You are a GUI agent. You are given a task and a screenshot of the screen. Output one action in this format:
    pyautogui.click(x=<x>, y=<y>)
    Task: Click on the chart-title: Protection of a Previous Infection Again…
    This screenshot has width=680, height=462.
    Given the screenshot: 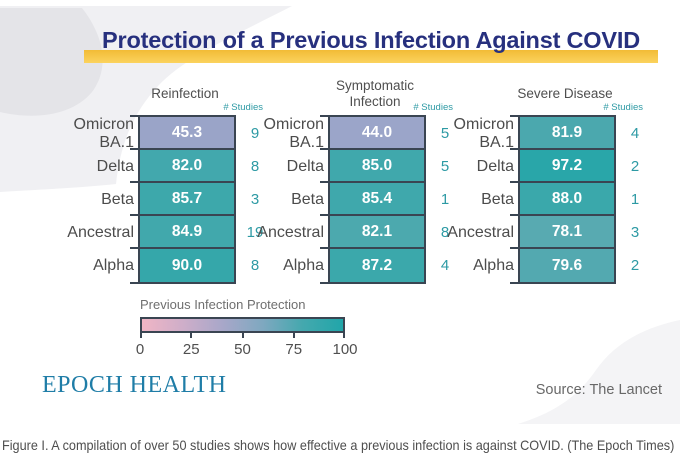 What is the action you would take?
    pyautogui.click(x=371, y=40)
    